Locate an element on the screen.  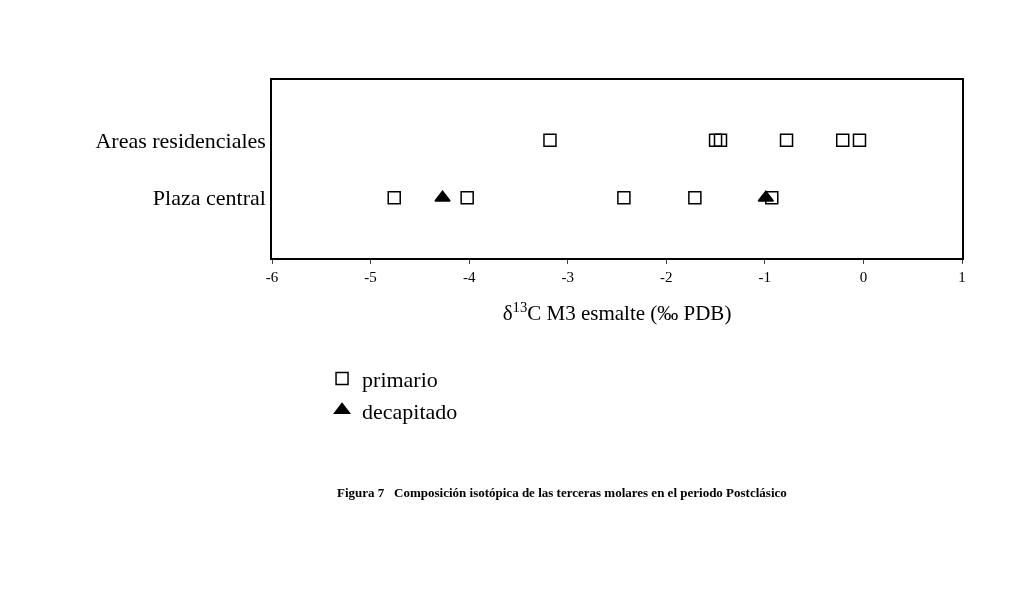
x-tick-label: -2 is located at coordinates (666, 276).